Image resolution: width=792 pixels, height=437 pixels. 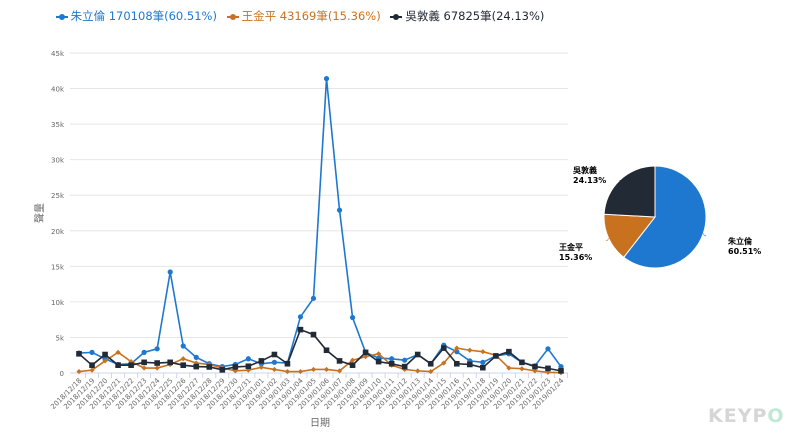 What do you see at coordinates (143, 16) in the screenshot?
I see `legend-label: 朱立倫 170108筆(60.51%)` at bounding box center [143, 16].